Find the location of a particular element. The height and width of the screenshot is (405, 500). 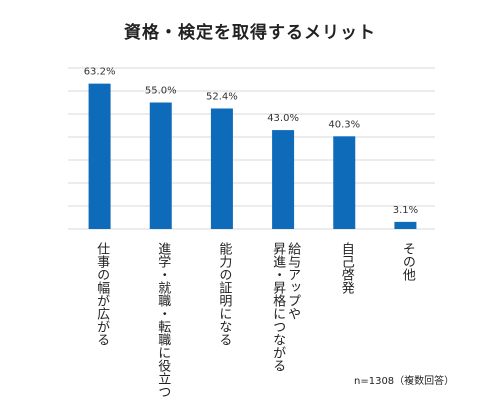

chart-title: 資格・検定を取得するメリット is located at coordinates (250, 33).